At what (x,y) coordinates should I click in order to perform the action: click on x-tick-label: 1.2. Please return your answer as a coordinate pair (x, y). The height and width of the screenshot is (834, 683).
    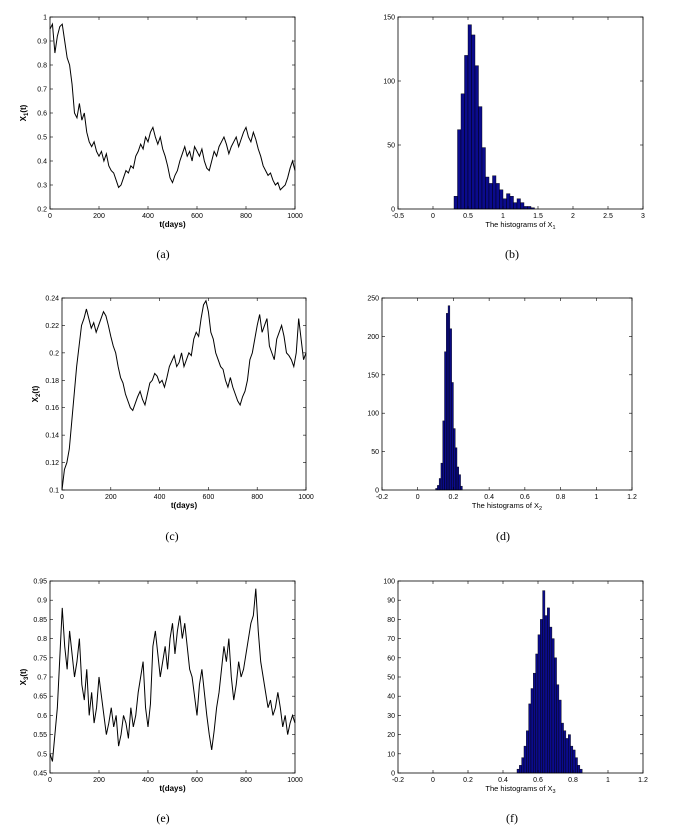
    Looking at the image, I should click on (632, 497).